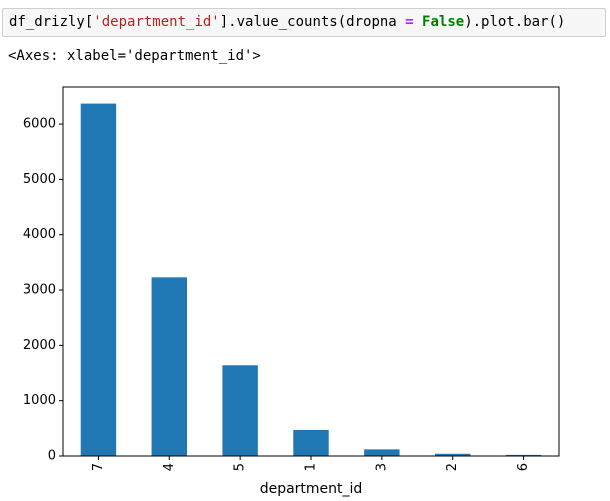  Describe the element at coordinates (523, 467) in the screenshot. I see `x-tick-label: 6` at that location.